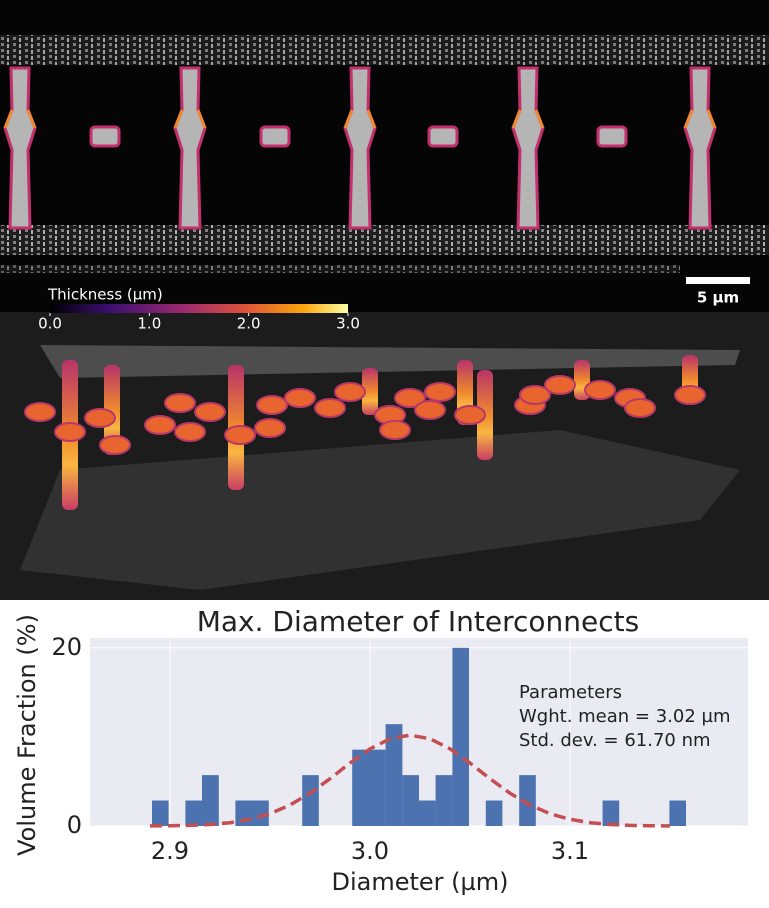 Image resolution: width=769 pixels, height=908 pixels. I want to click on colorbar-ticks: 0.0 1.0 2.0 3.0, so click(199, 323).